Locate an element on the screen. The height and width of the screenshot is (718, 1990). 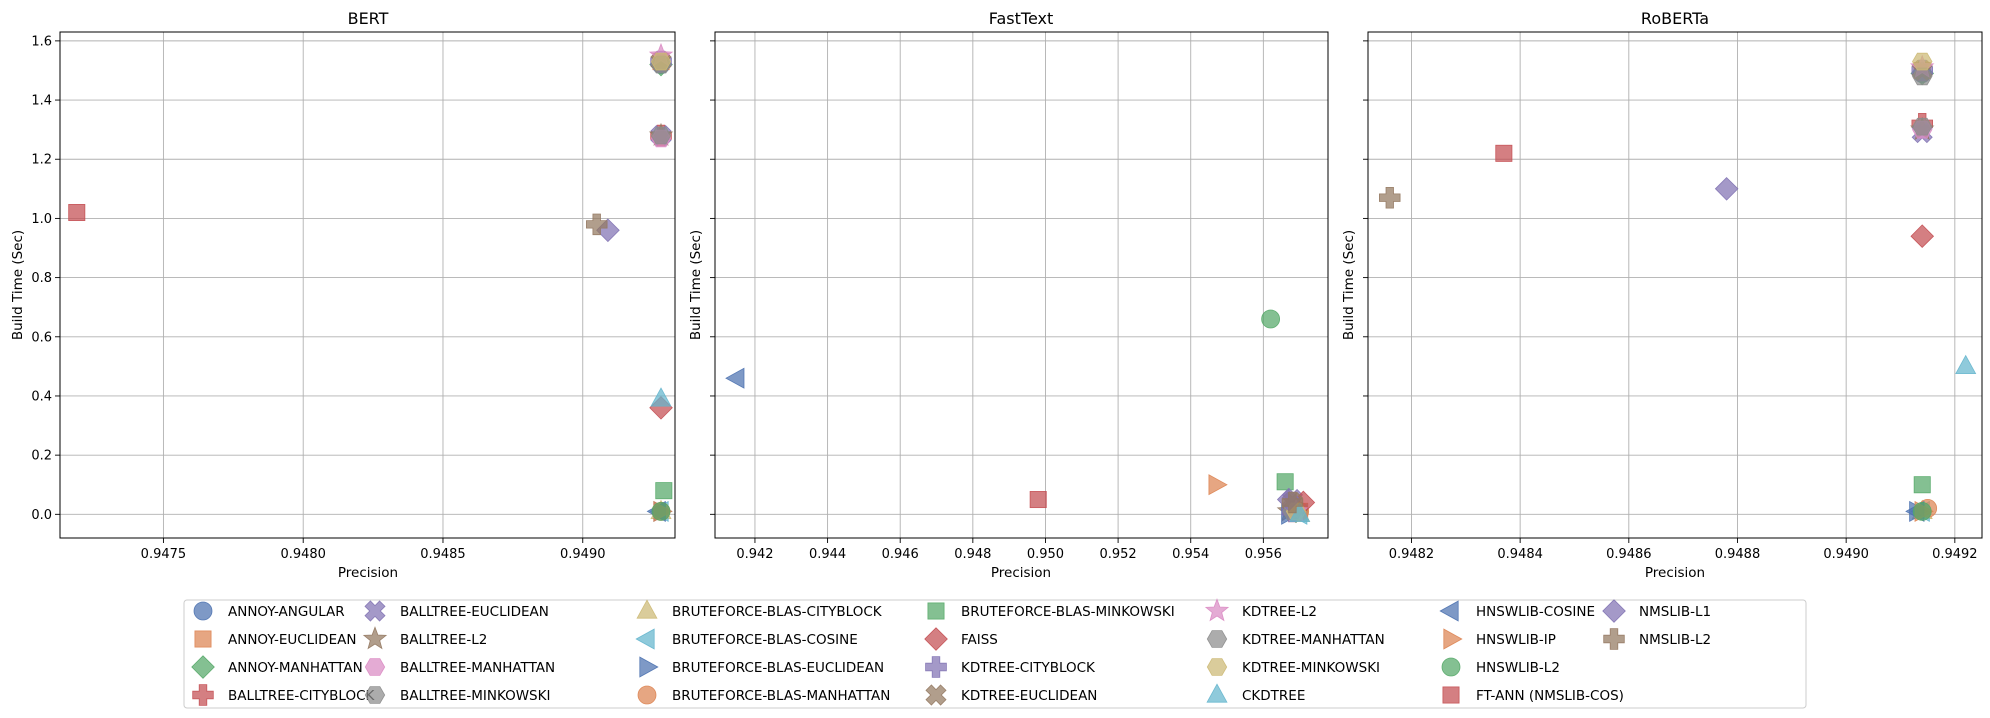
legend-label-hnswlib-ip: HNSWLIB-IP is located at coordinates (1516, 640).